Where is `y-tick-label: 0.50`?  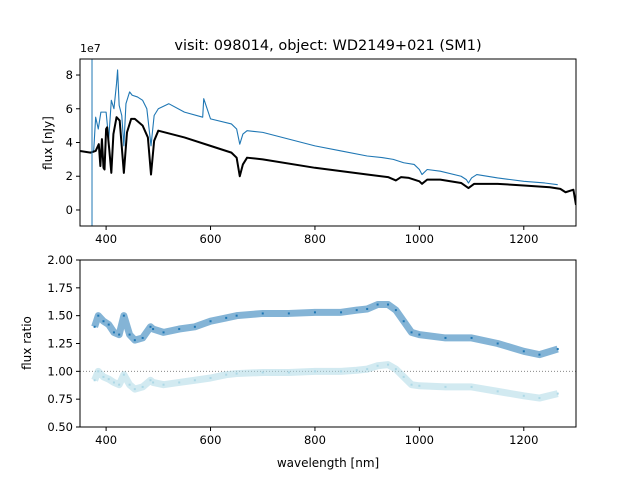 y-tick-label: 0.50 is located at coordinates (60, 427).